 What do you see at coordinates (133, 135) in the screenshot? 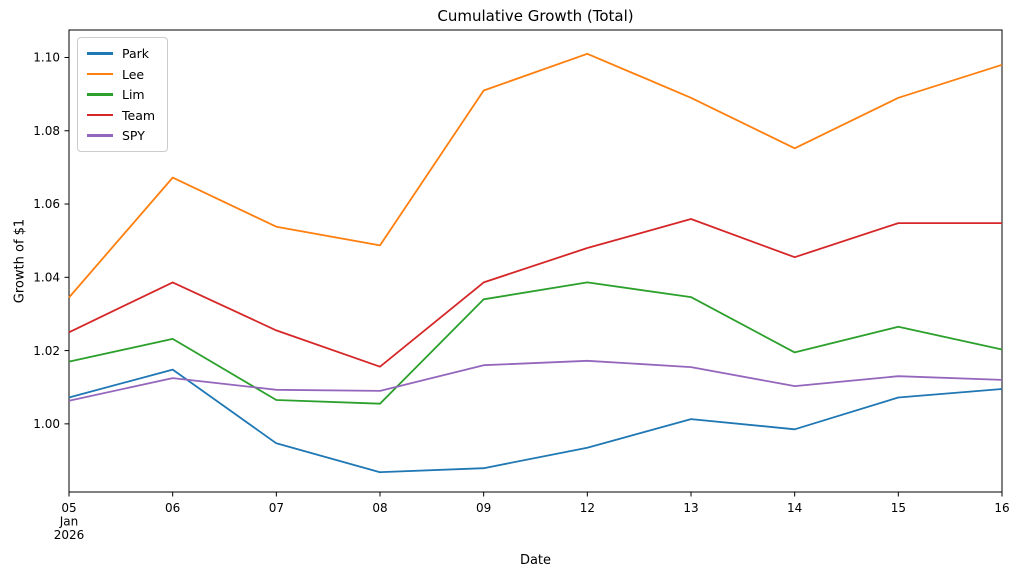
I see `legend-label: SPY` at bounding box center [133, 135].